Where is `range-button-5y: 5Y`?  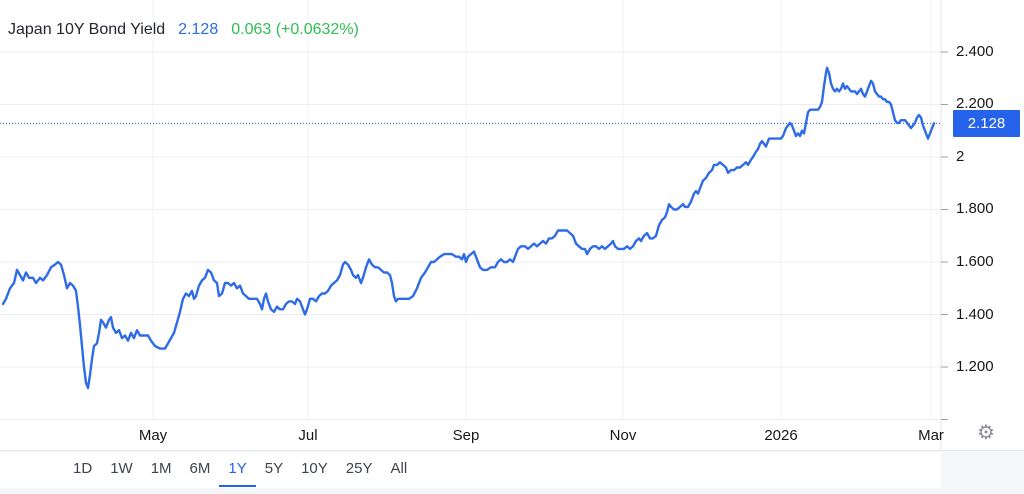 range-button-5y: 5Y is located at coordinates (274, 469).